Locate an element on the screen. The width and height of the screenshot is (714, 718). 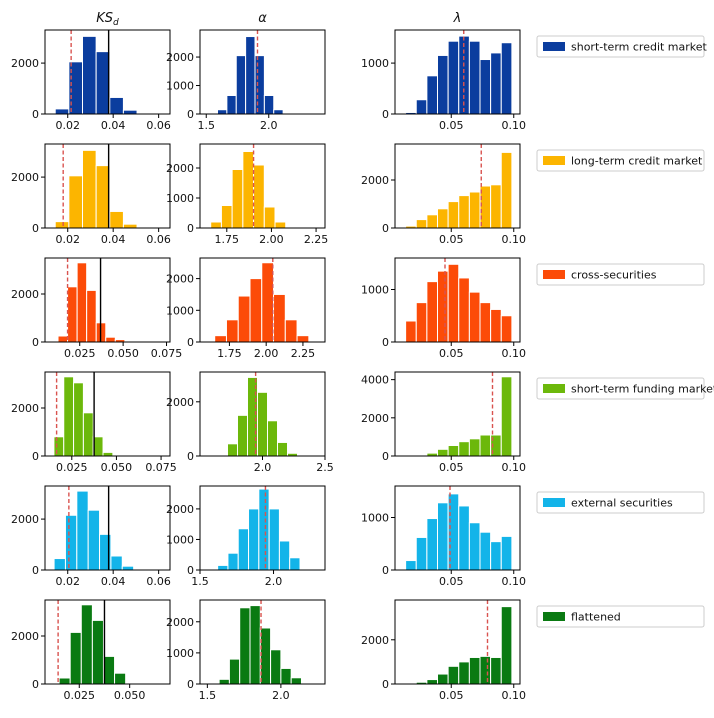
y-tick-label: 4000 is located at coordinates (375, 380).